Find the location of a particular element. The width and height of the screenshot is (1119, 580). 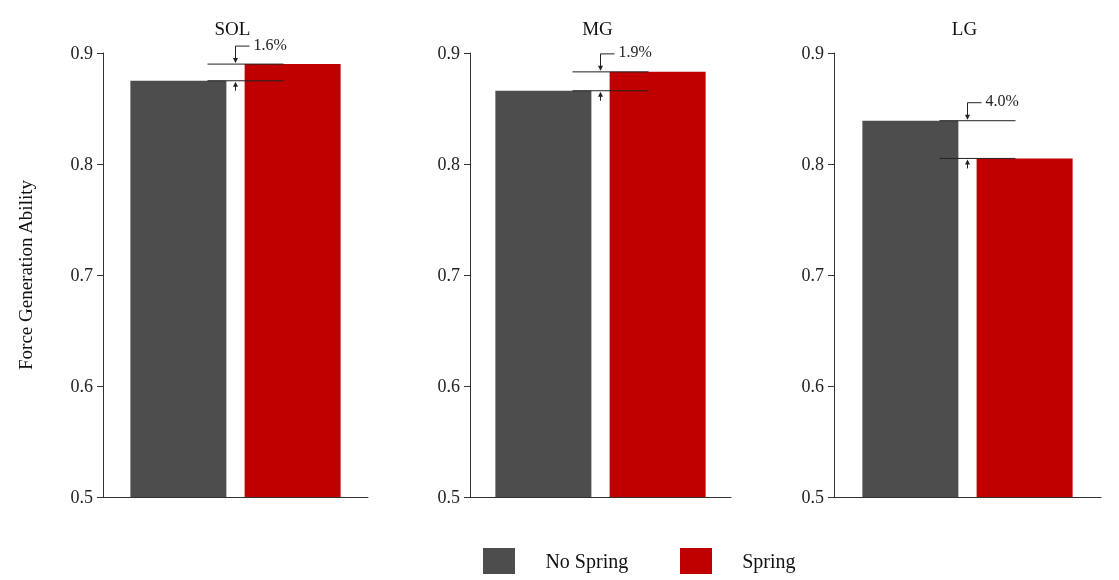

annotation: 1.9% is located at coordinates (635, 52).